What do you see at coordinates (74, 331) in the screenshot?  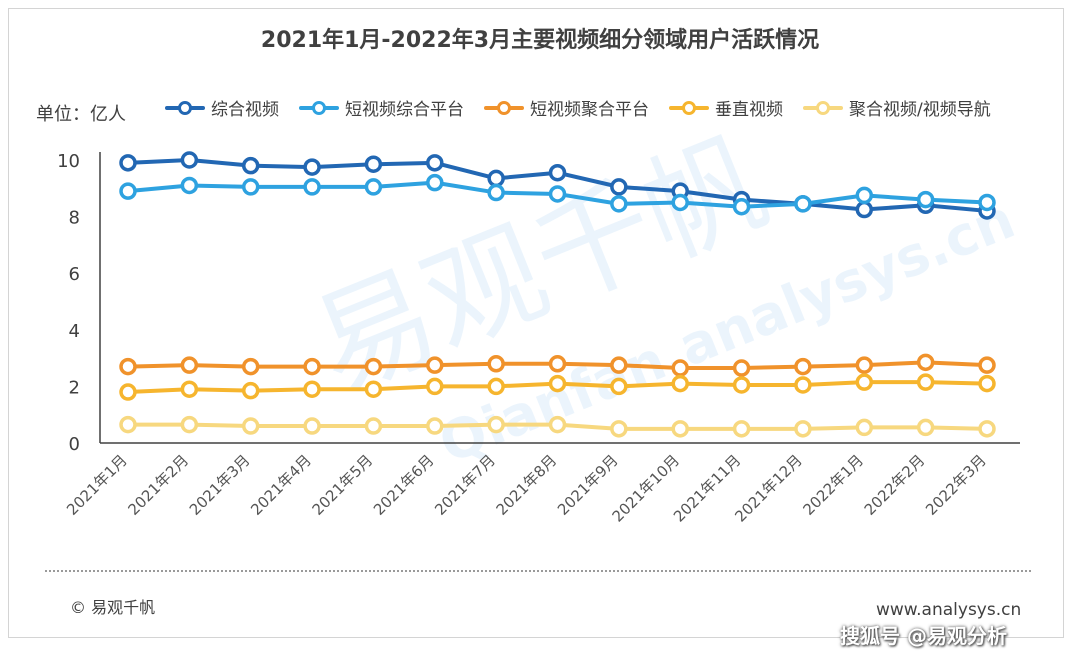 I see `y-tick-label: 4` at bounding box center [74, 331].